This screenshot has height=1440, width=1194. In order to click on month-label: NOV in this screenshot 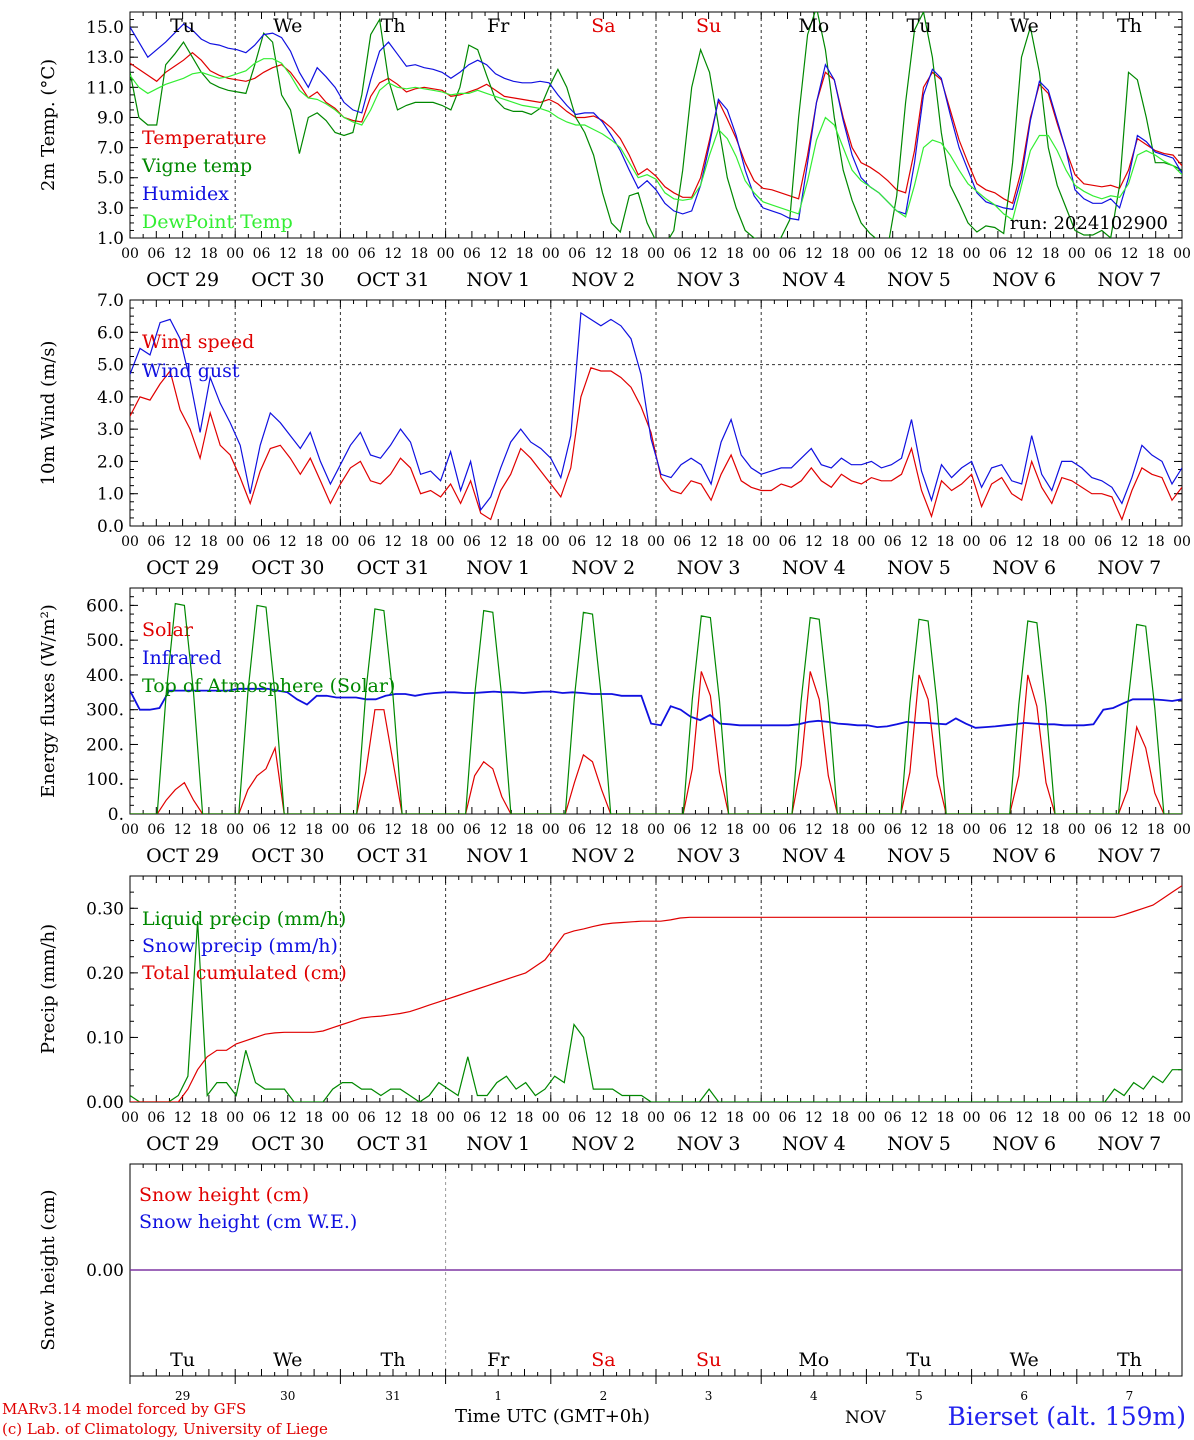, I will do `click(865, 1418)`.